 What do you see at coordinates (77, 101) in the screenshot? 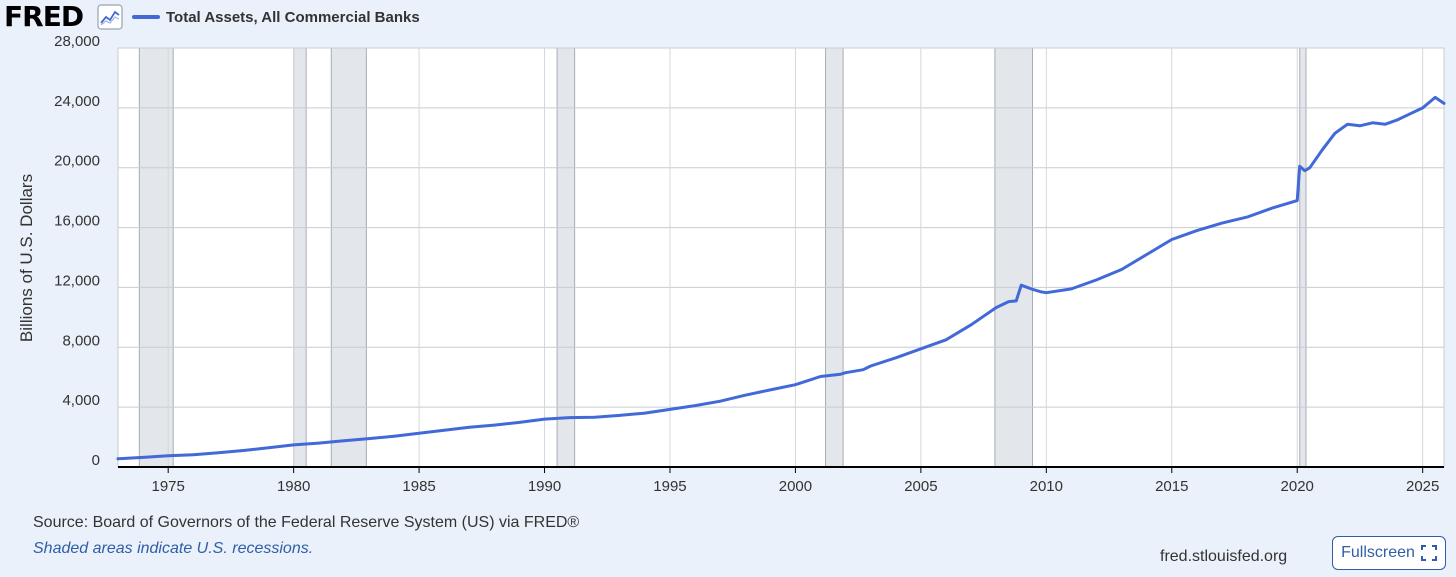
I see `y-tick-label: 24,000` at bounding box center [77, 101].